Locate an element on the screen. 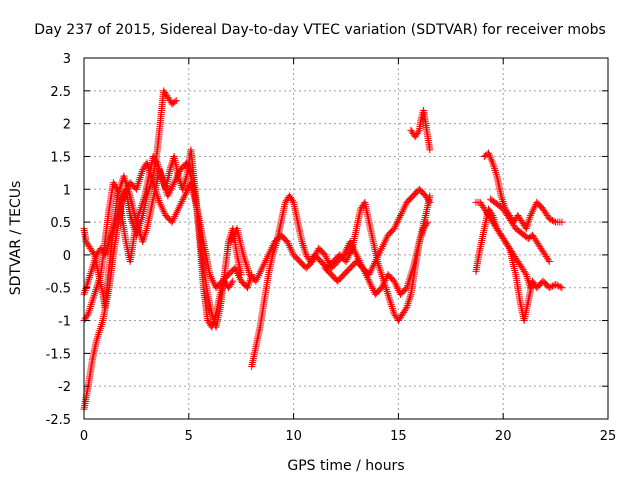  series-track-d is located at coordinates (168, 228).